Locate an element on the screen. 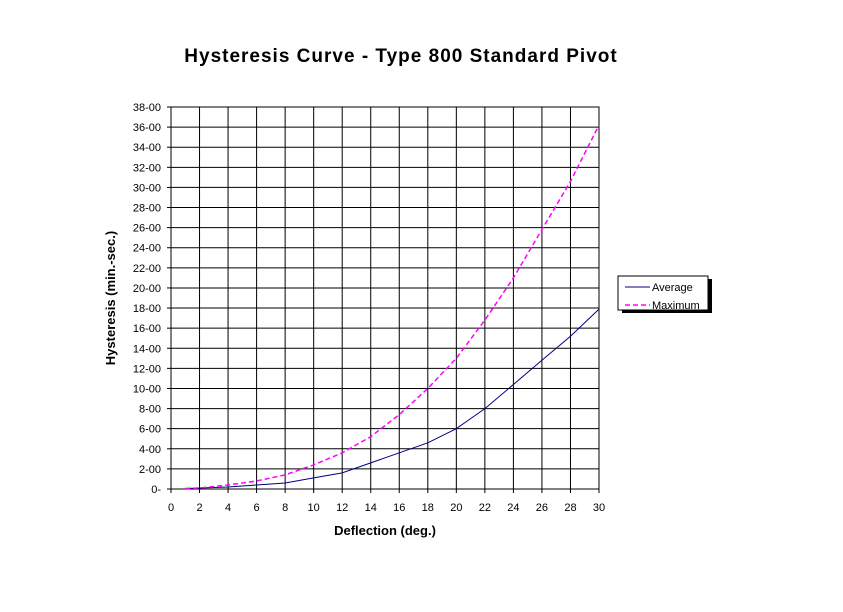 The width and height of the screenshot is (843, 612). x-tick-label: 16 is located at coordinates (399, 508).